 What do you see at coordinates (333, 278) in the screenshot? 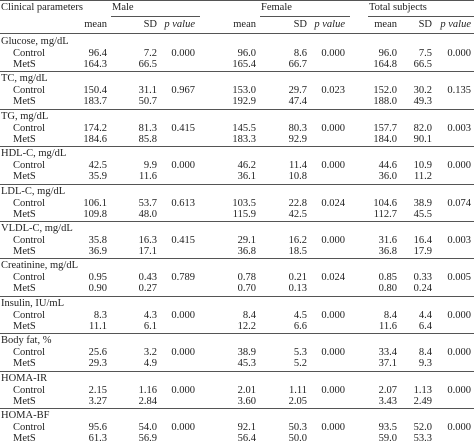
I see `cell: 0.024` at bounding box center [333, 278].